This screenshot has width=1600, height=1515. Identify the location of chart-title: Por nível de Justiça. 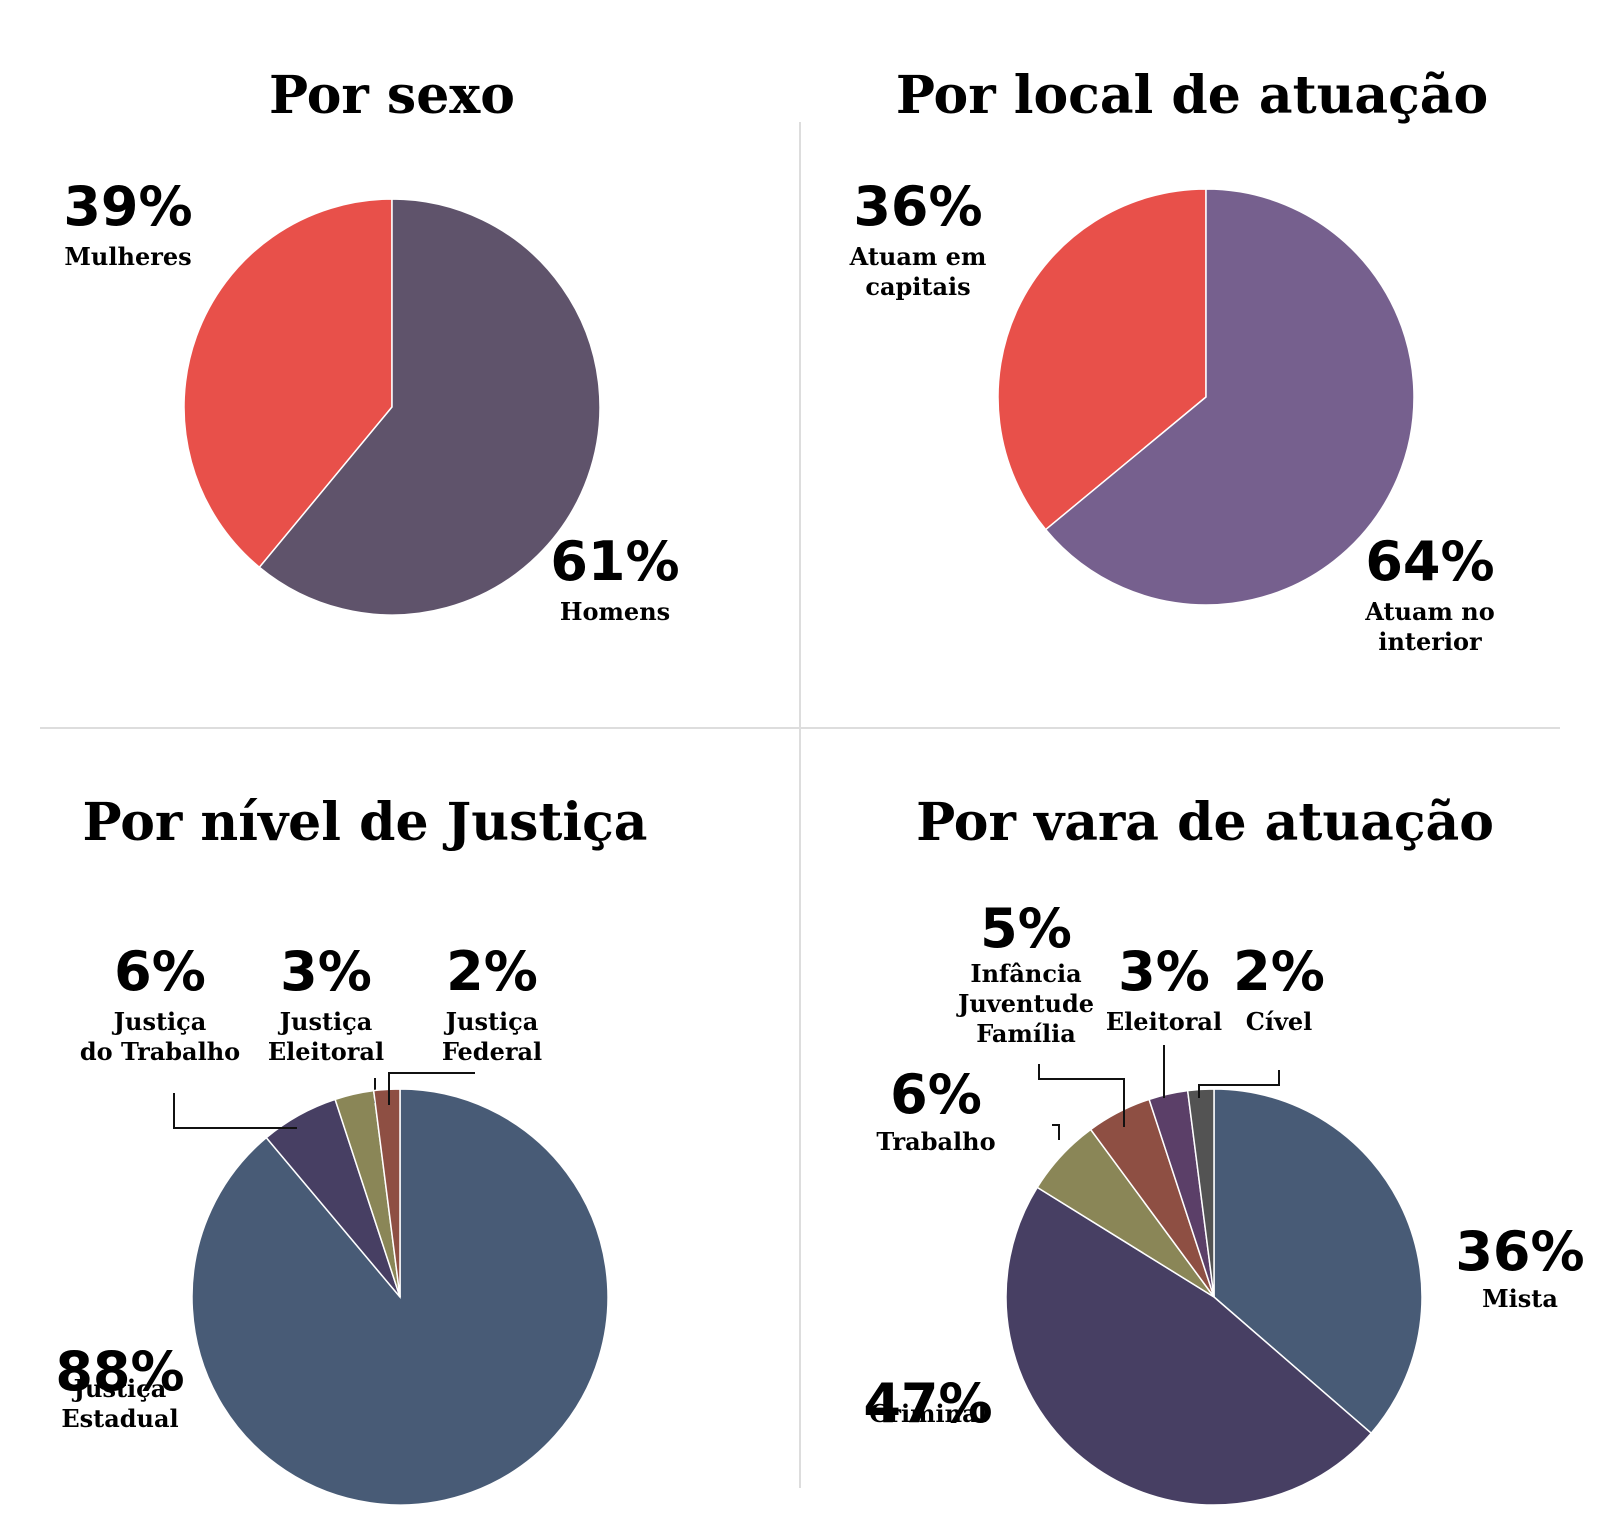
(365, 822).